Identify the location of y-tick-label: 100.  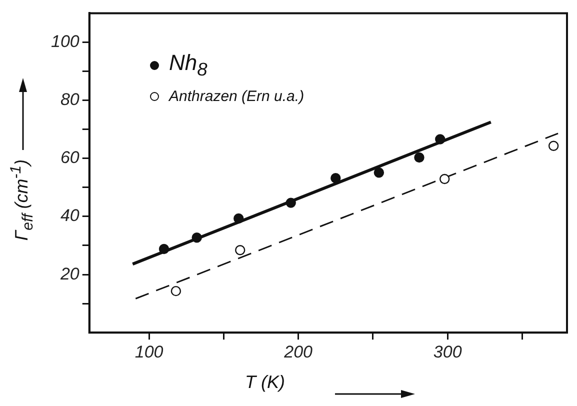
(65, 41).